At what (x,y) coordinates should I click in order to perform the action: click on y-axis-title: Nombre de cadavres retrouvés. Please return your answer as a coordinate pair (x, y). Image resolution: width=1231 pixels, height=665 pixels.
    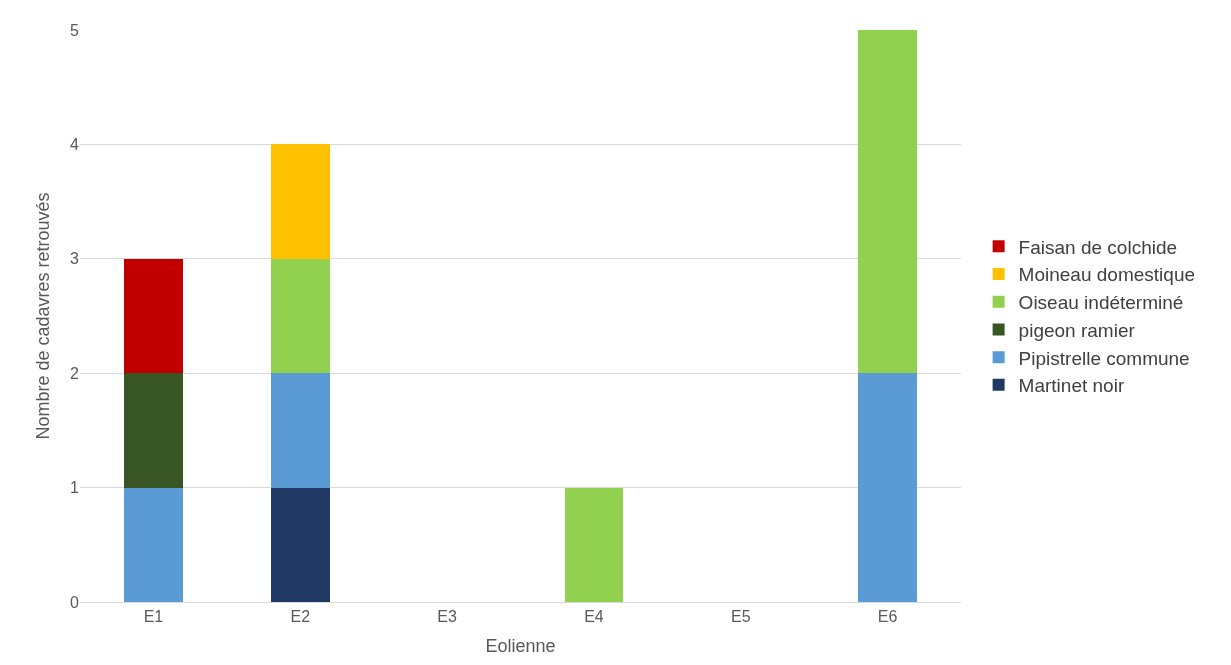
    Looking at the image, I should click on (43, 316).